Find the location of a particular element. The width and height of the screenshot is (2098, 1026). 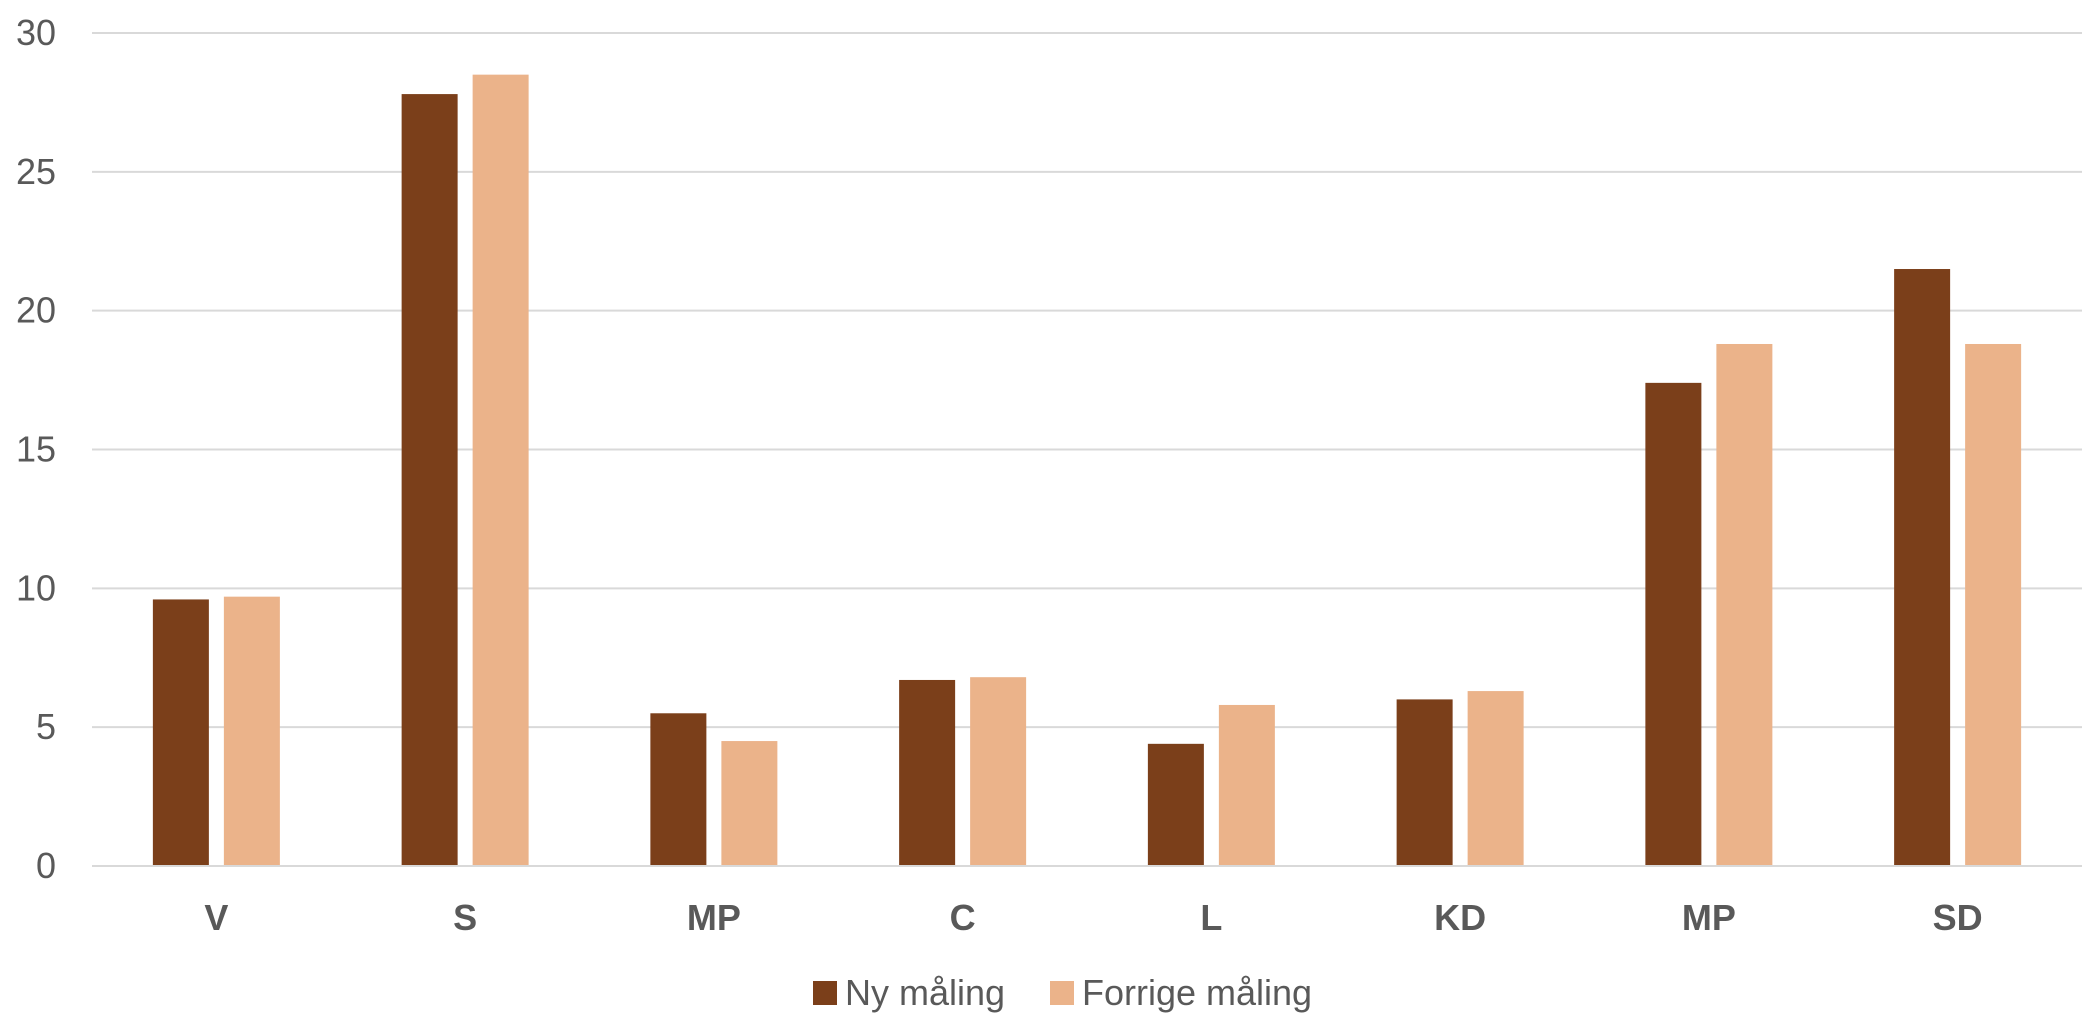

y-tick-label: 15 is located at coordinates (36, 449).